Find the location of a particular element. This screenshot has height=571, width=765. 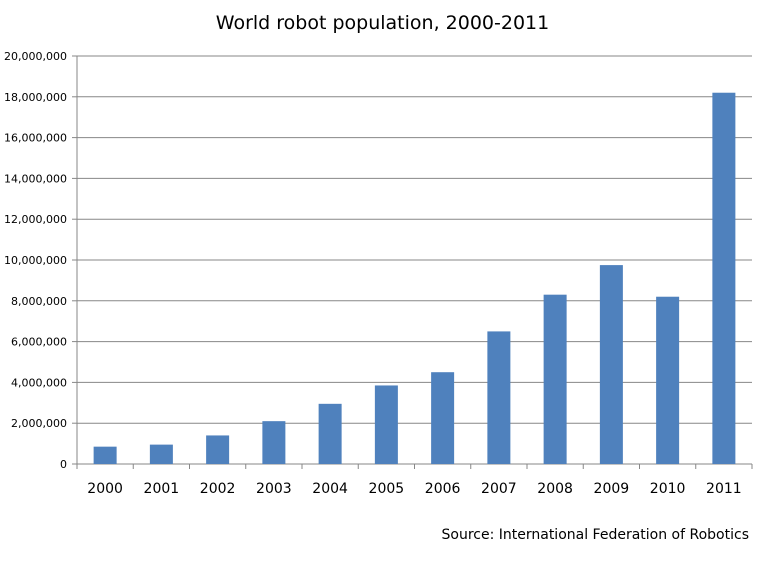

y-tick-label: 14,000,000 is located at coordinates (35, 178).